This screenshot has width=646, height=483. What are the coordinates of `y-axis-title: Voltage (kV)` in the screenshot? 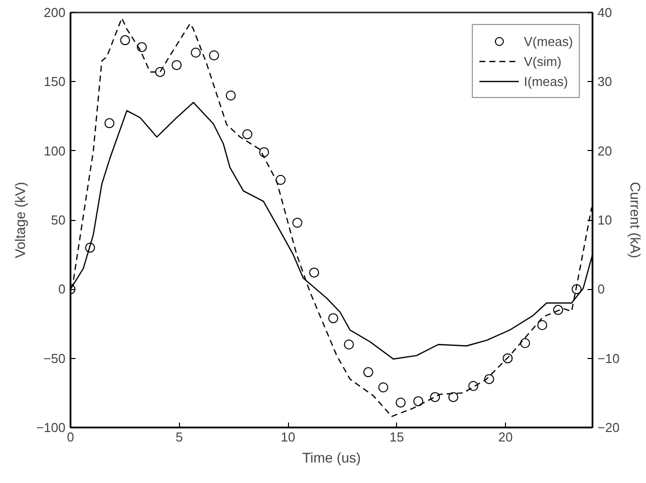 It's located at (20, 220).